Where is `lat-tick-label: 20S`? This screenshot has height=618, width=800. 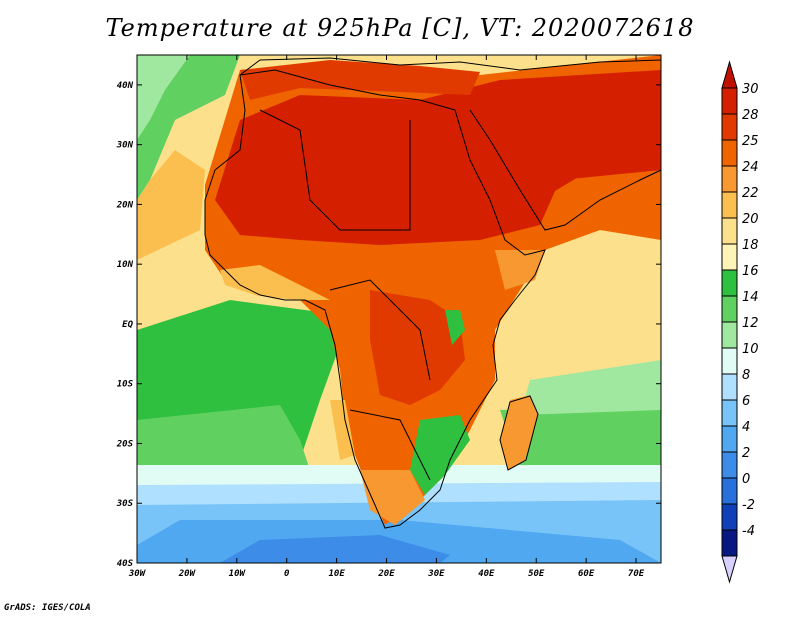
lat-tick-label: 20S is located at coordinates (125, 444).